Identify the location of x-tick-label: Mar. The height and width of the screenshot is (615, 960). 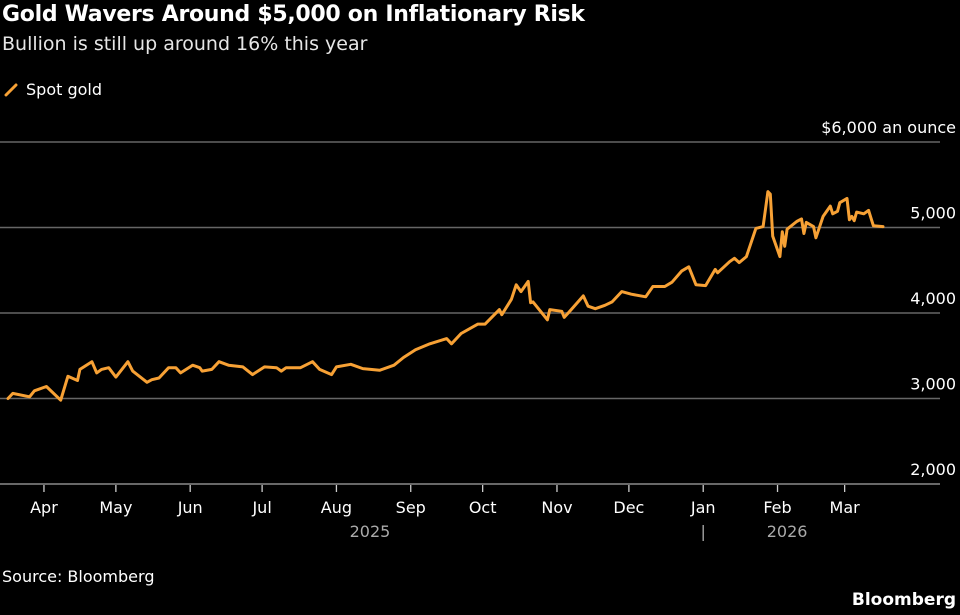
(845, 507).